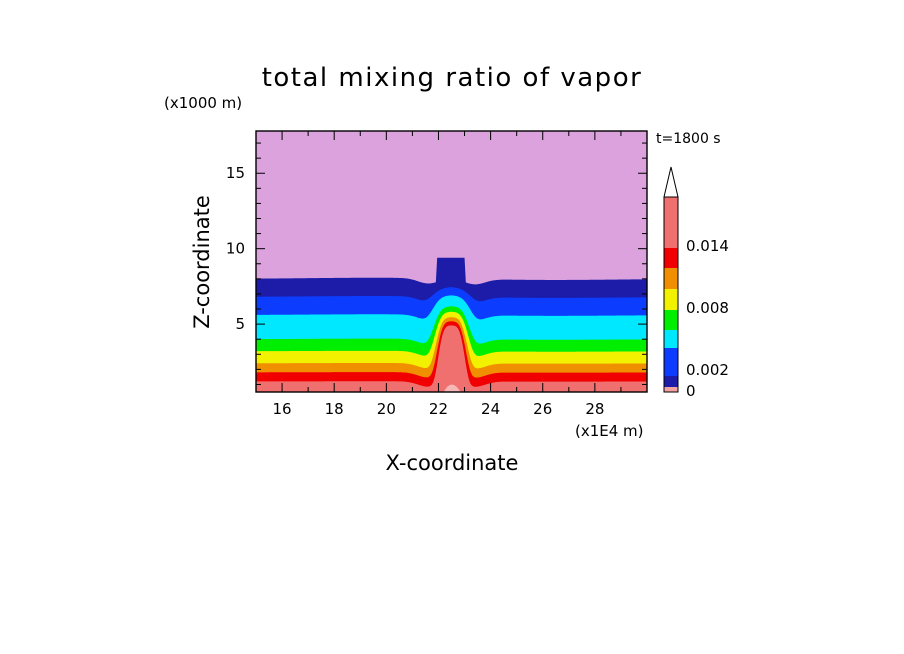  I want to click on colorbar-label: 0.008, so click(707, 308).